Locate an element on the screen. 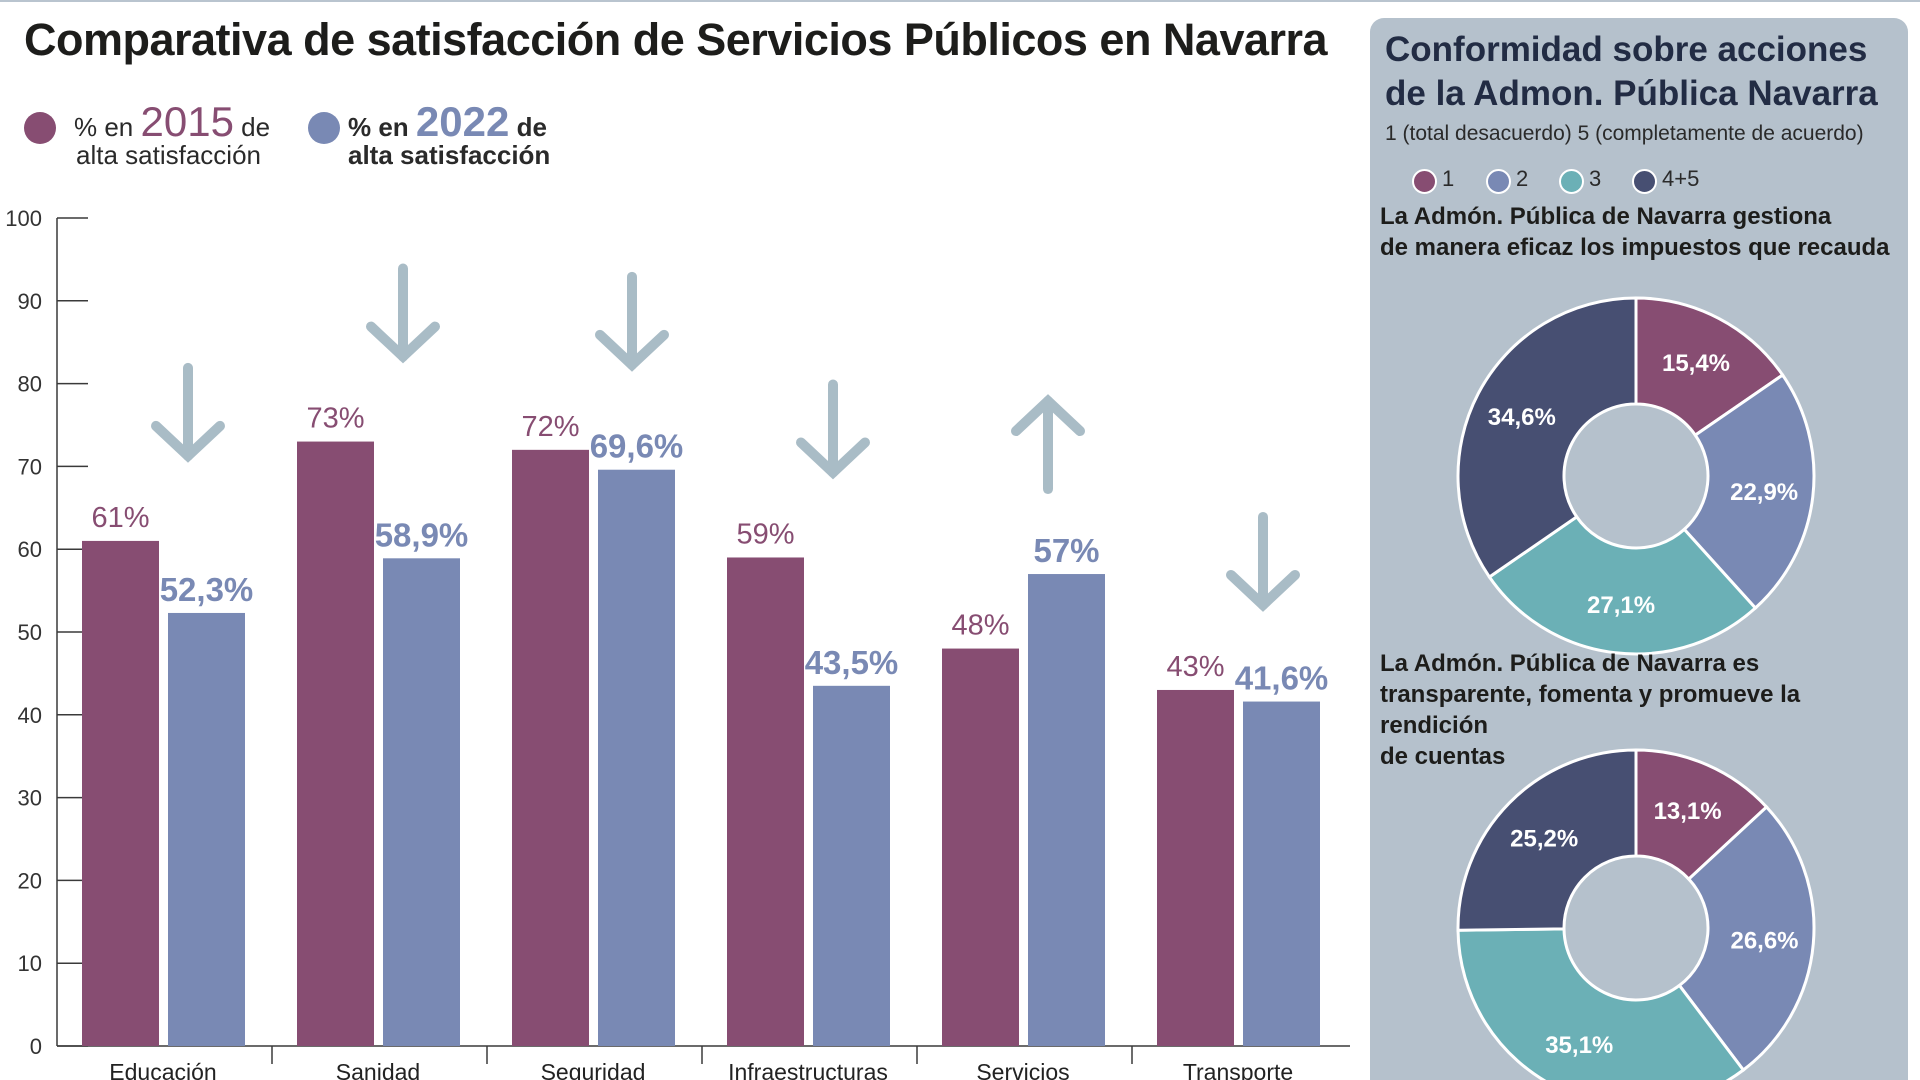 Image resolution: width=1920 pixels, height=1080 pixels. y-tick-label: 40 is located at coordinates (30, 715).